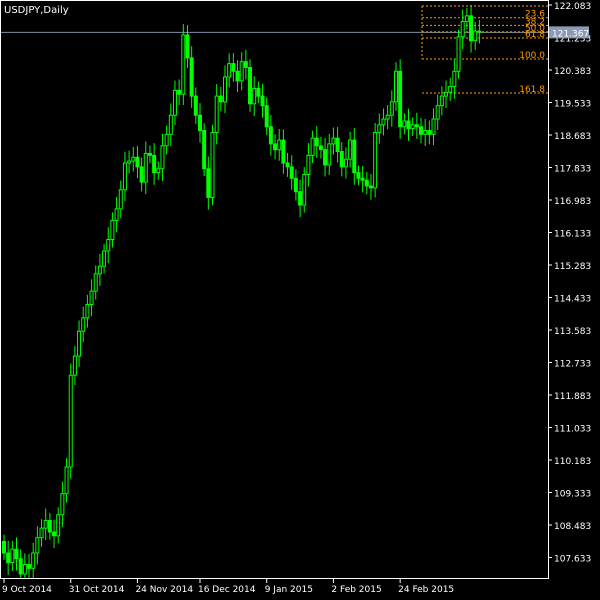 Image resolution: width=600 pixels, height=600 pixels. What do you see at coordinates (535, 15) in the screenshot?
I see `fib-level-label: 23.6` at bounding box center [535, 15].